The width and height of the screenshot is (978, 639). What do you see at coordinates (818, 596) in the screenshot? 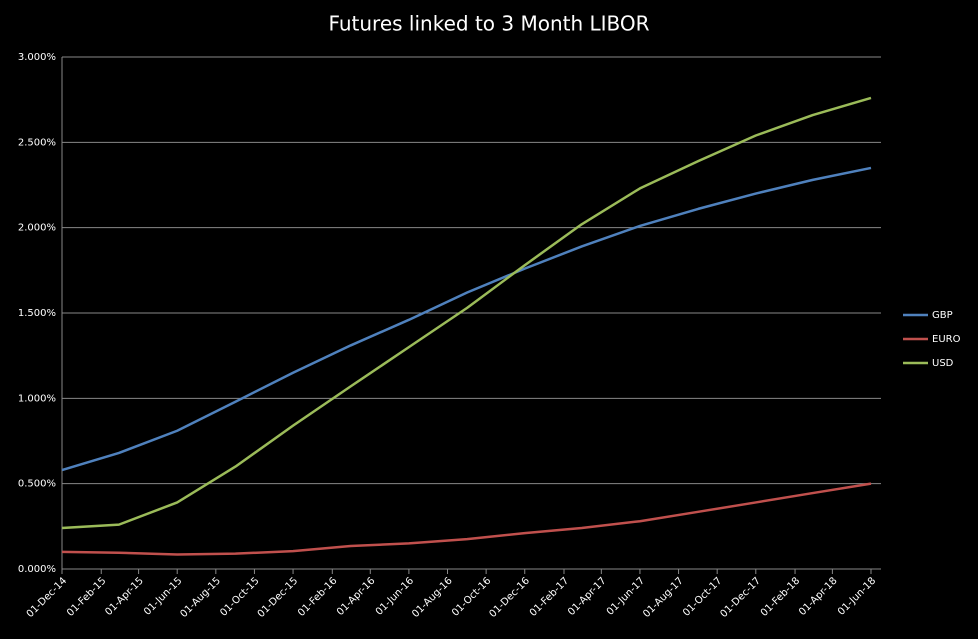
I see `x-tick-label: 01-Apr-18` at bounding box center [818, 596].